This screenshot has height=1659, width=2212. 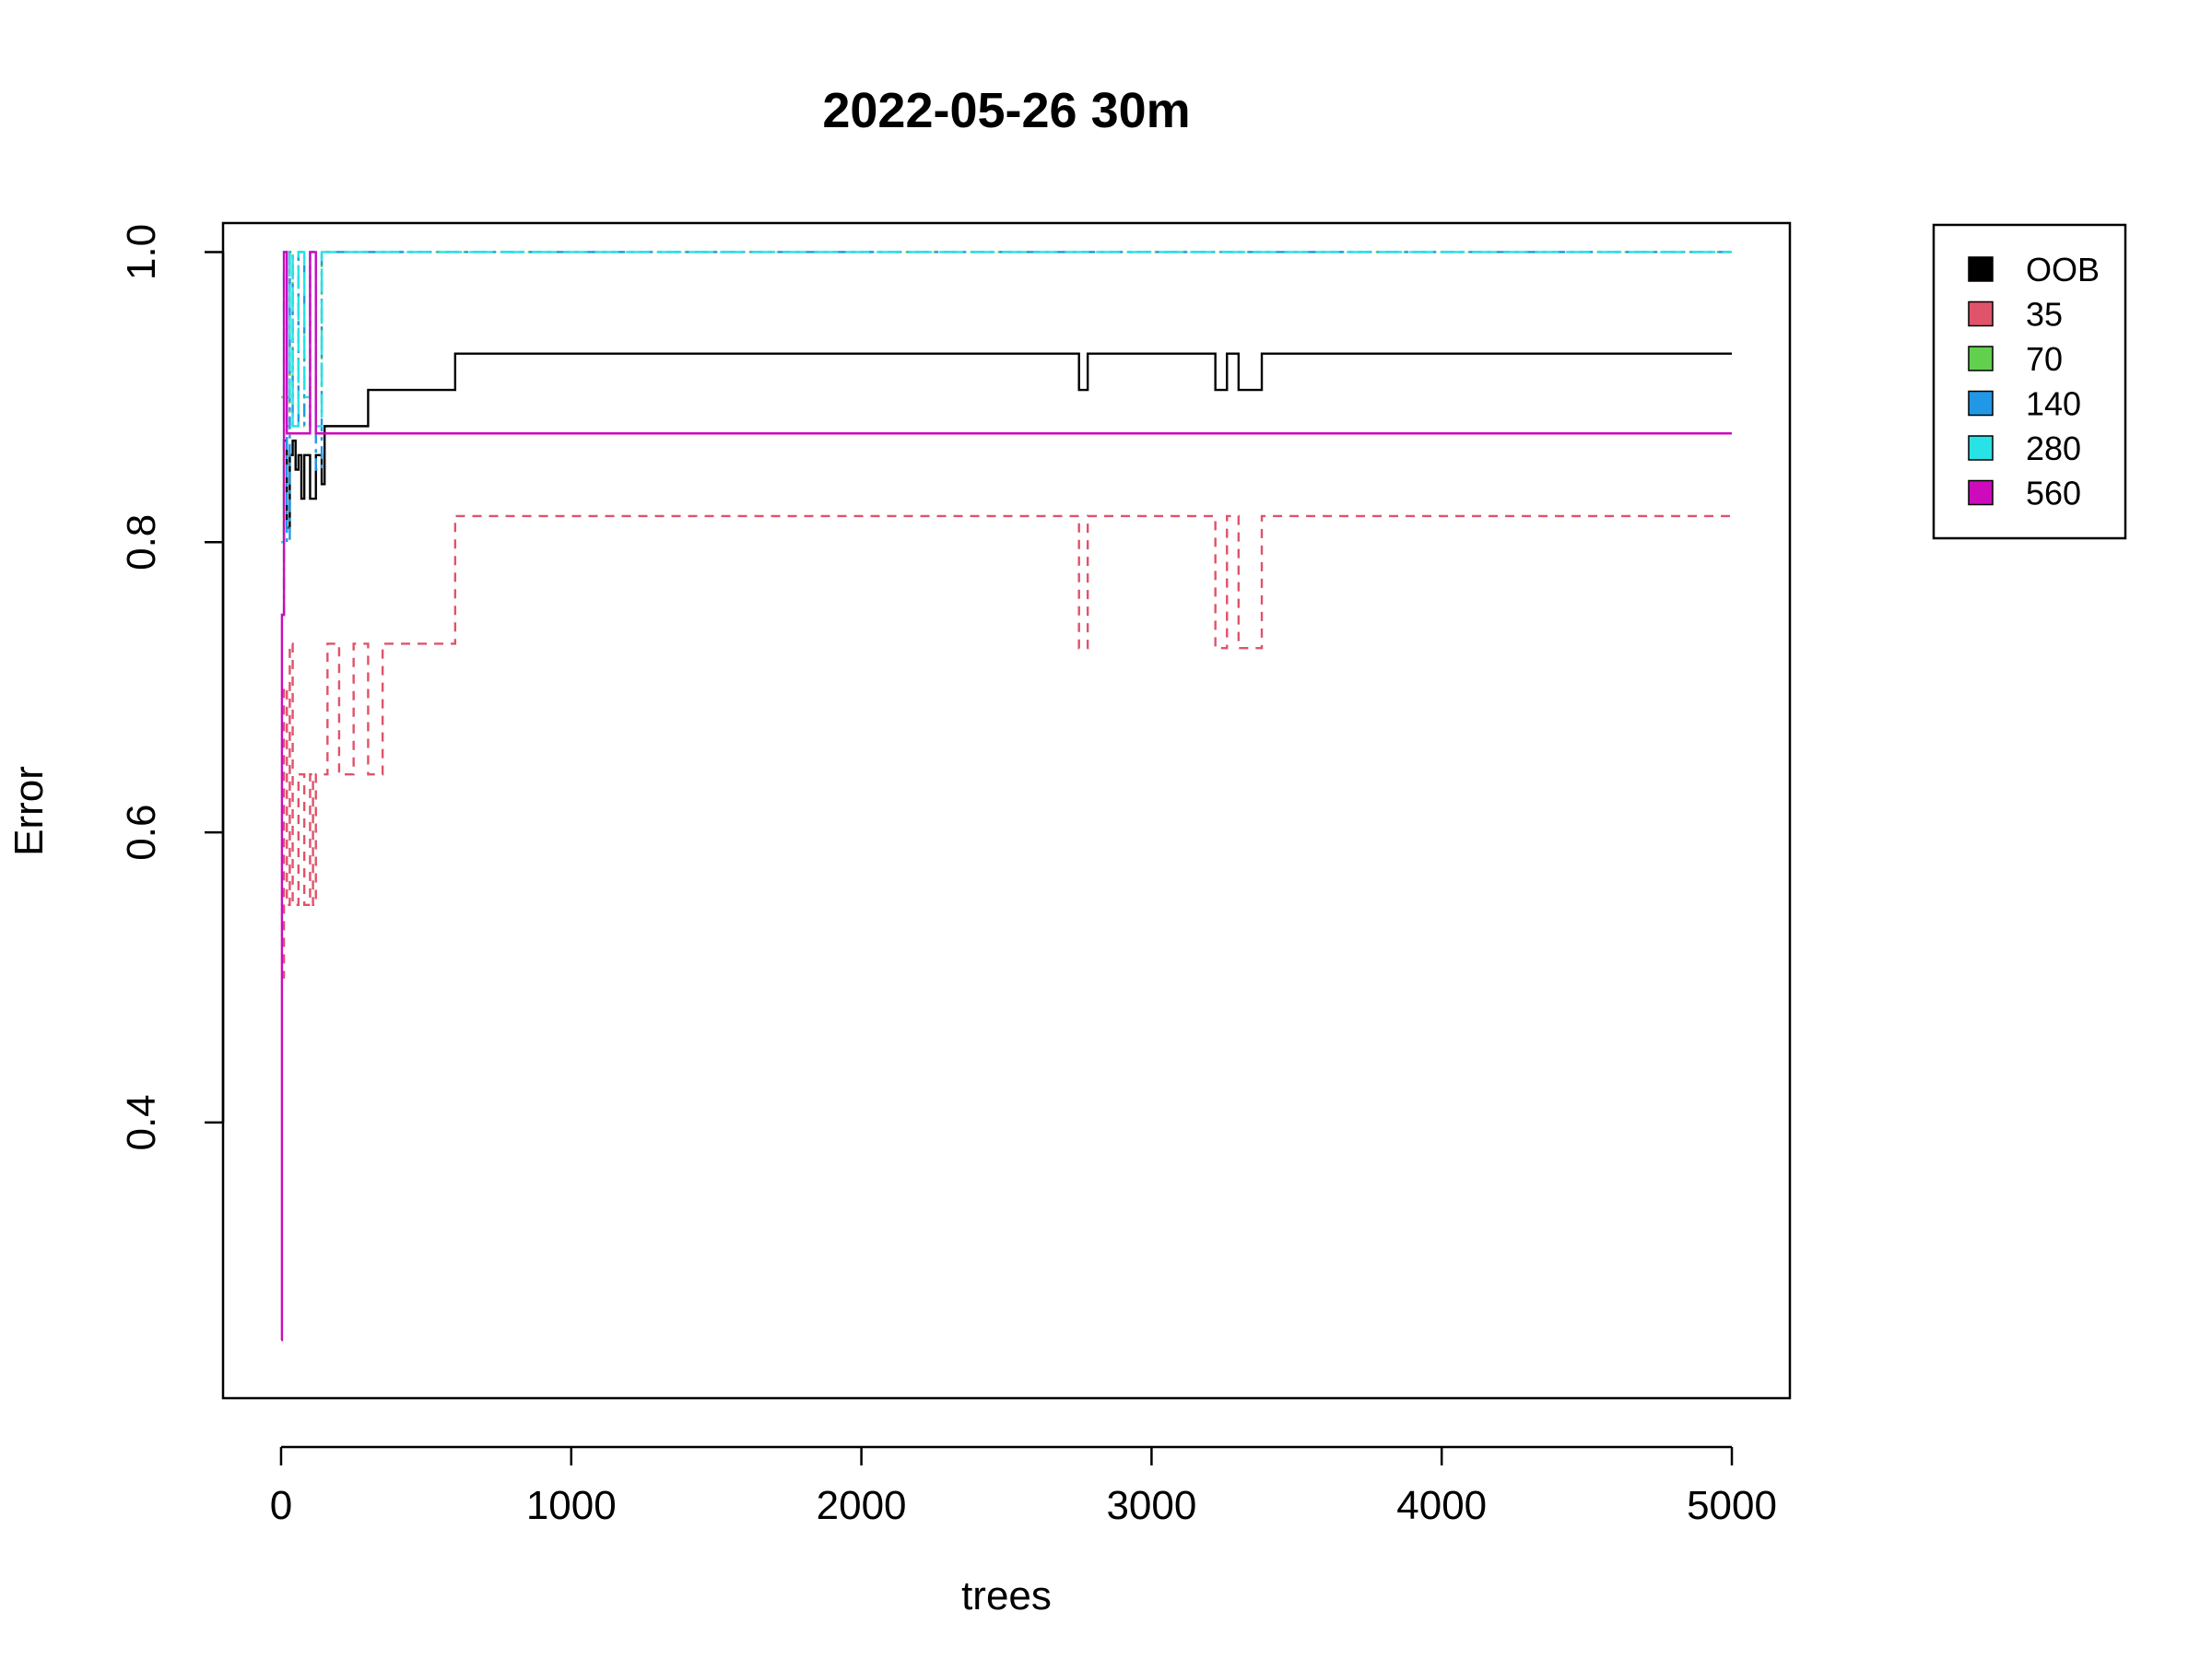 I want to click on legend-label: 35, so click(x=2044, y=315).